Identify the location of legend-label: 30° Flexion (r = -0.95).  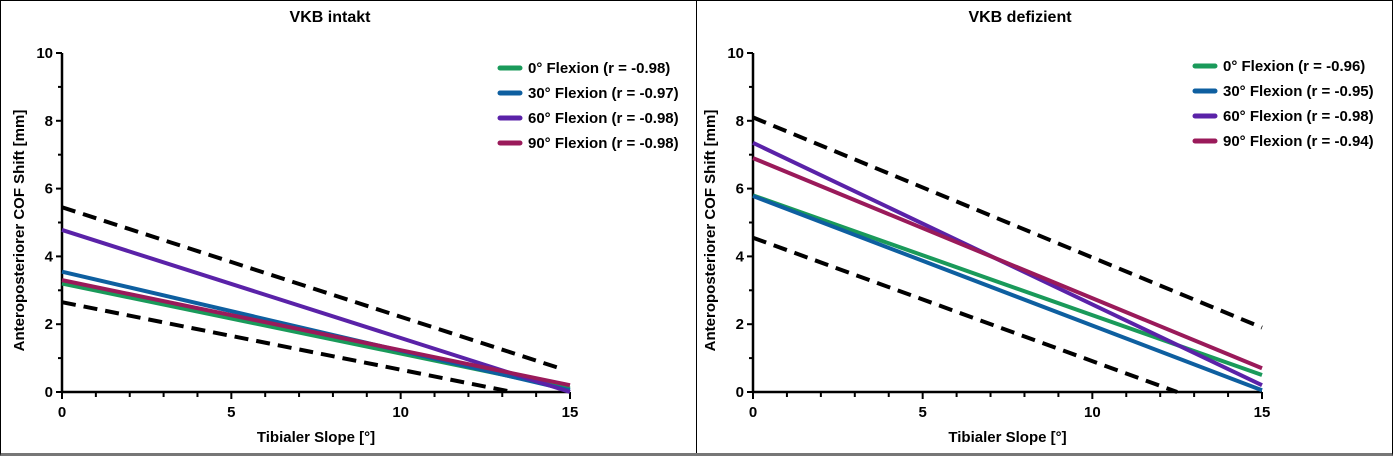
(1298, 91).